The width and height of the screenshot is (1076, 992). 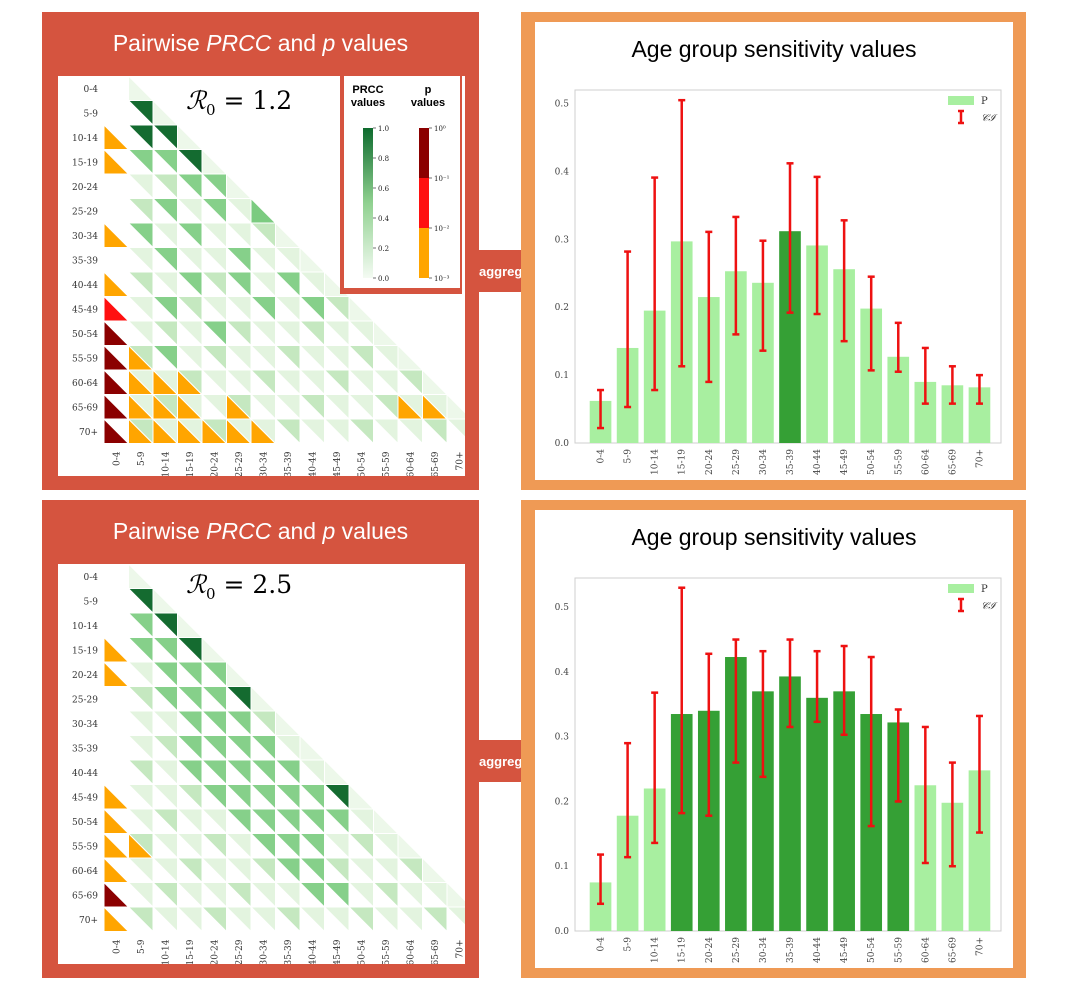 What do you see at coordinates (85, 262) in the screenshot?
I see `matrix-row-label: 35-39` at bounding box center [85, 262].